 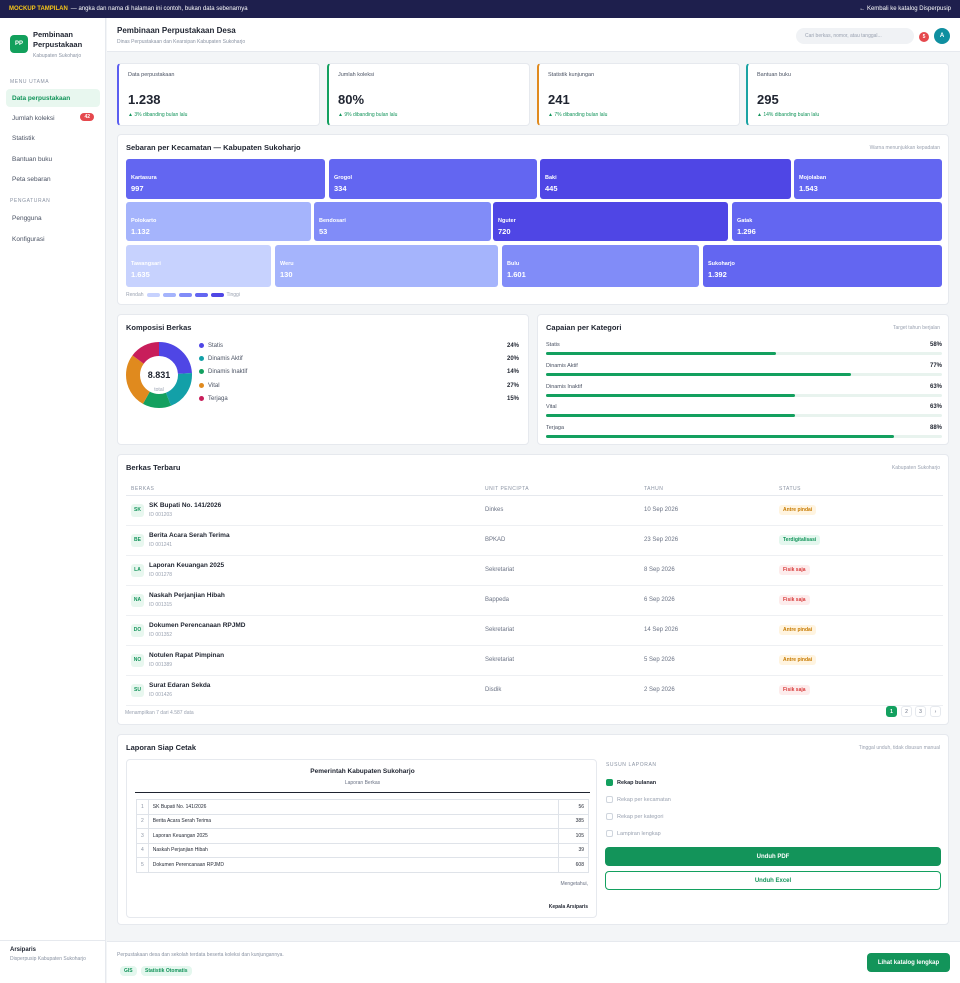 I want to click on district-name: Mojolaban, so click(x=813, y=178).